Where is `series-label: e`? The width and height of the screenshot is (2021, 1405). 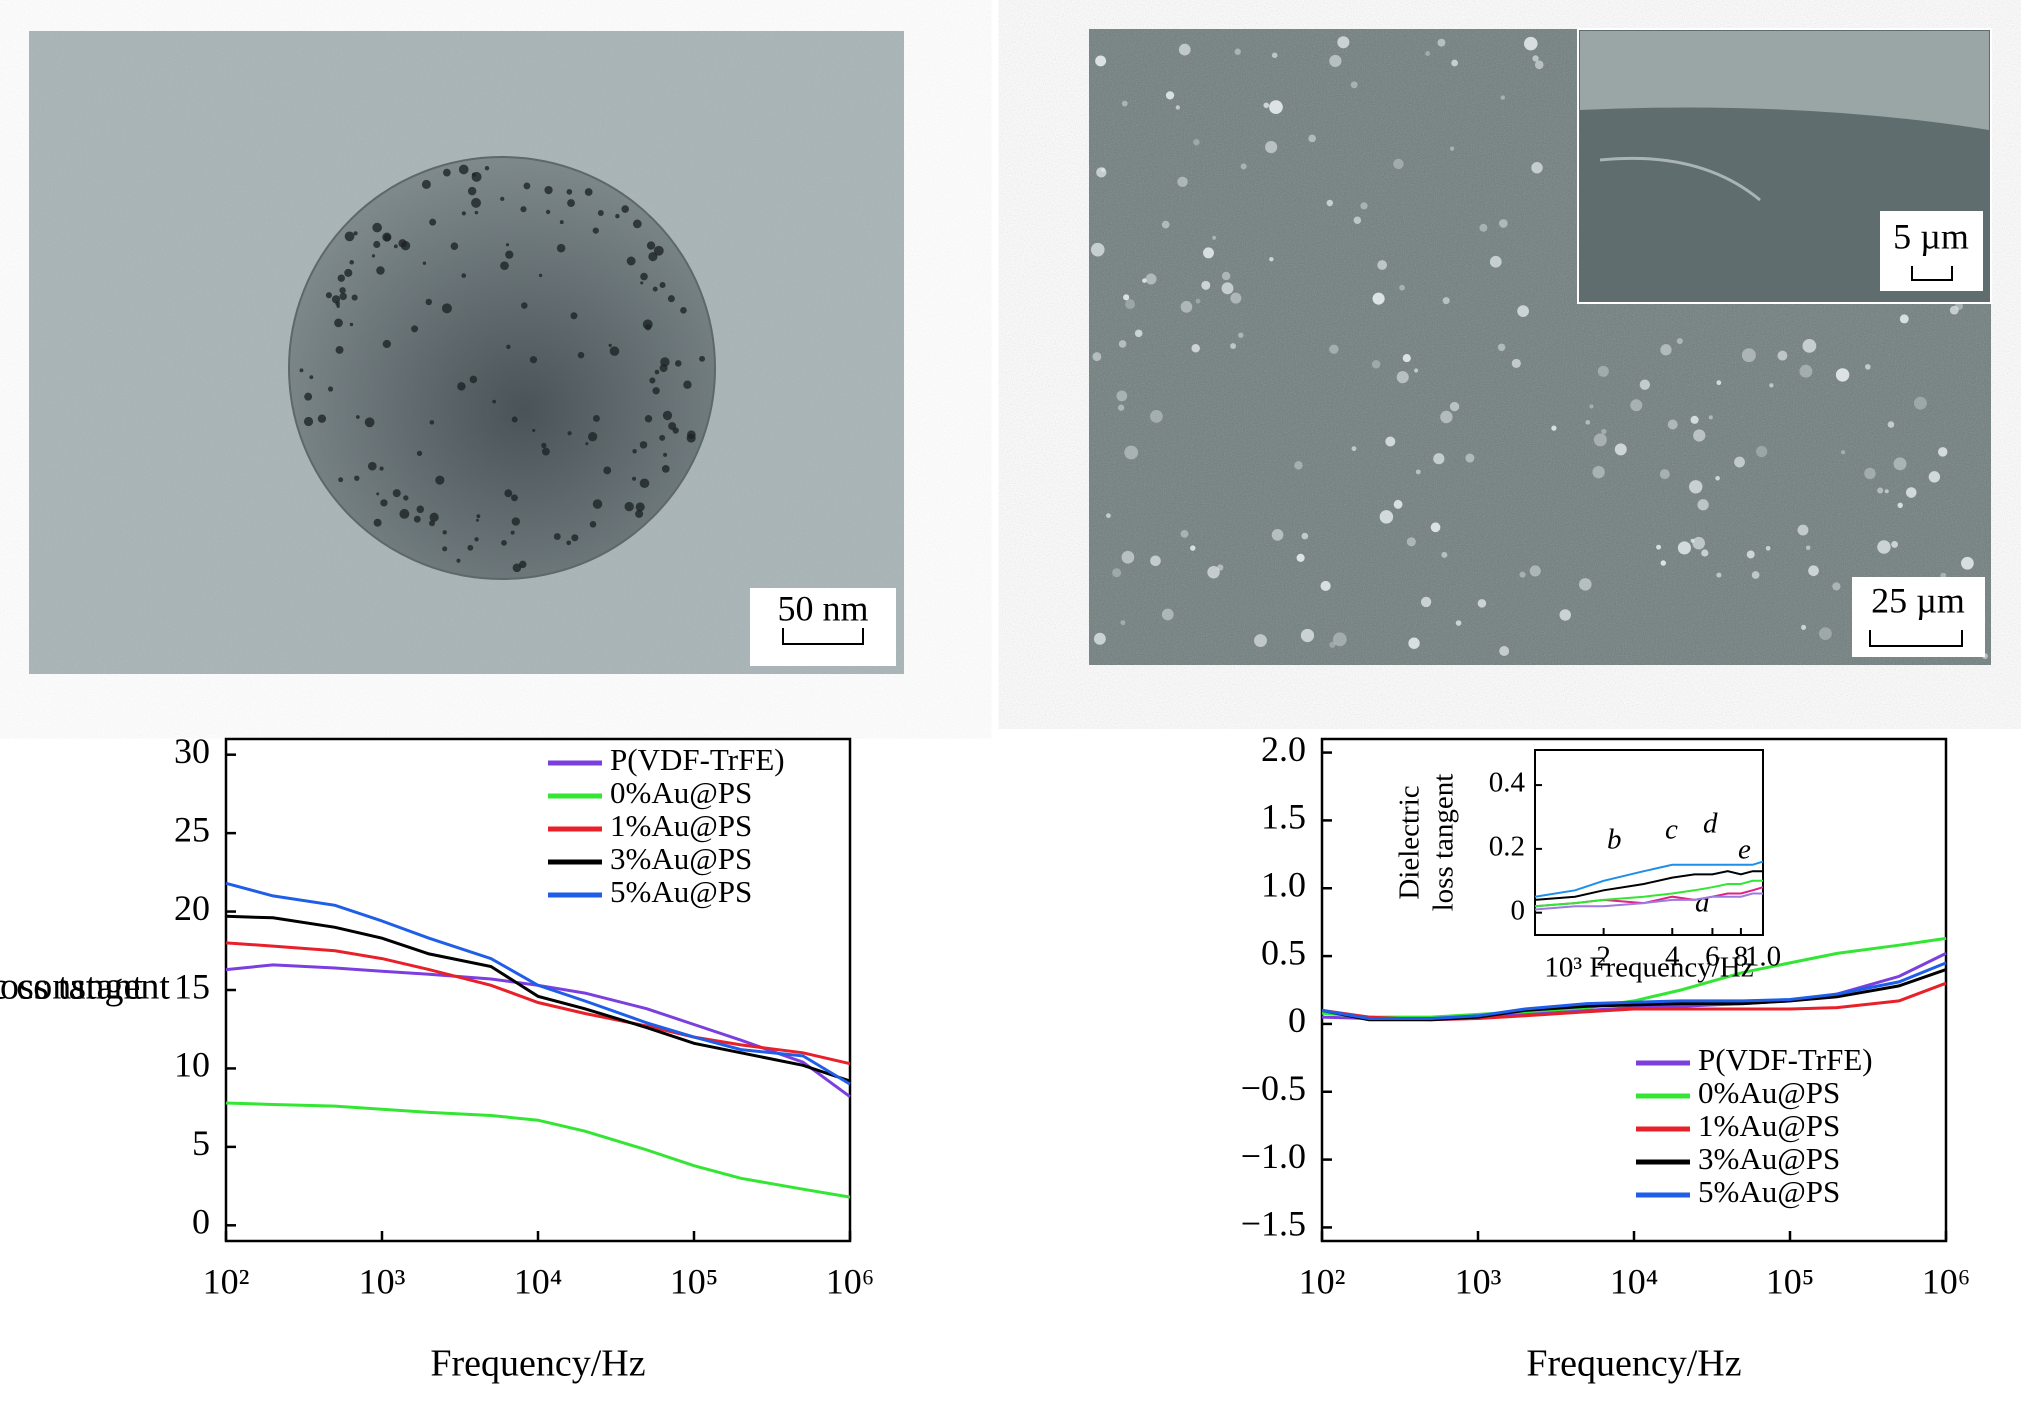 series-label: e is located at coordinates (1744, 850).